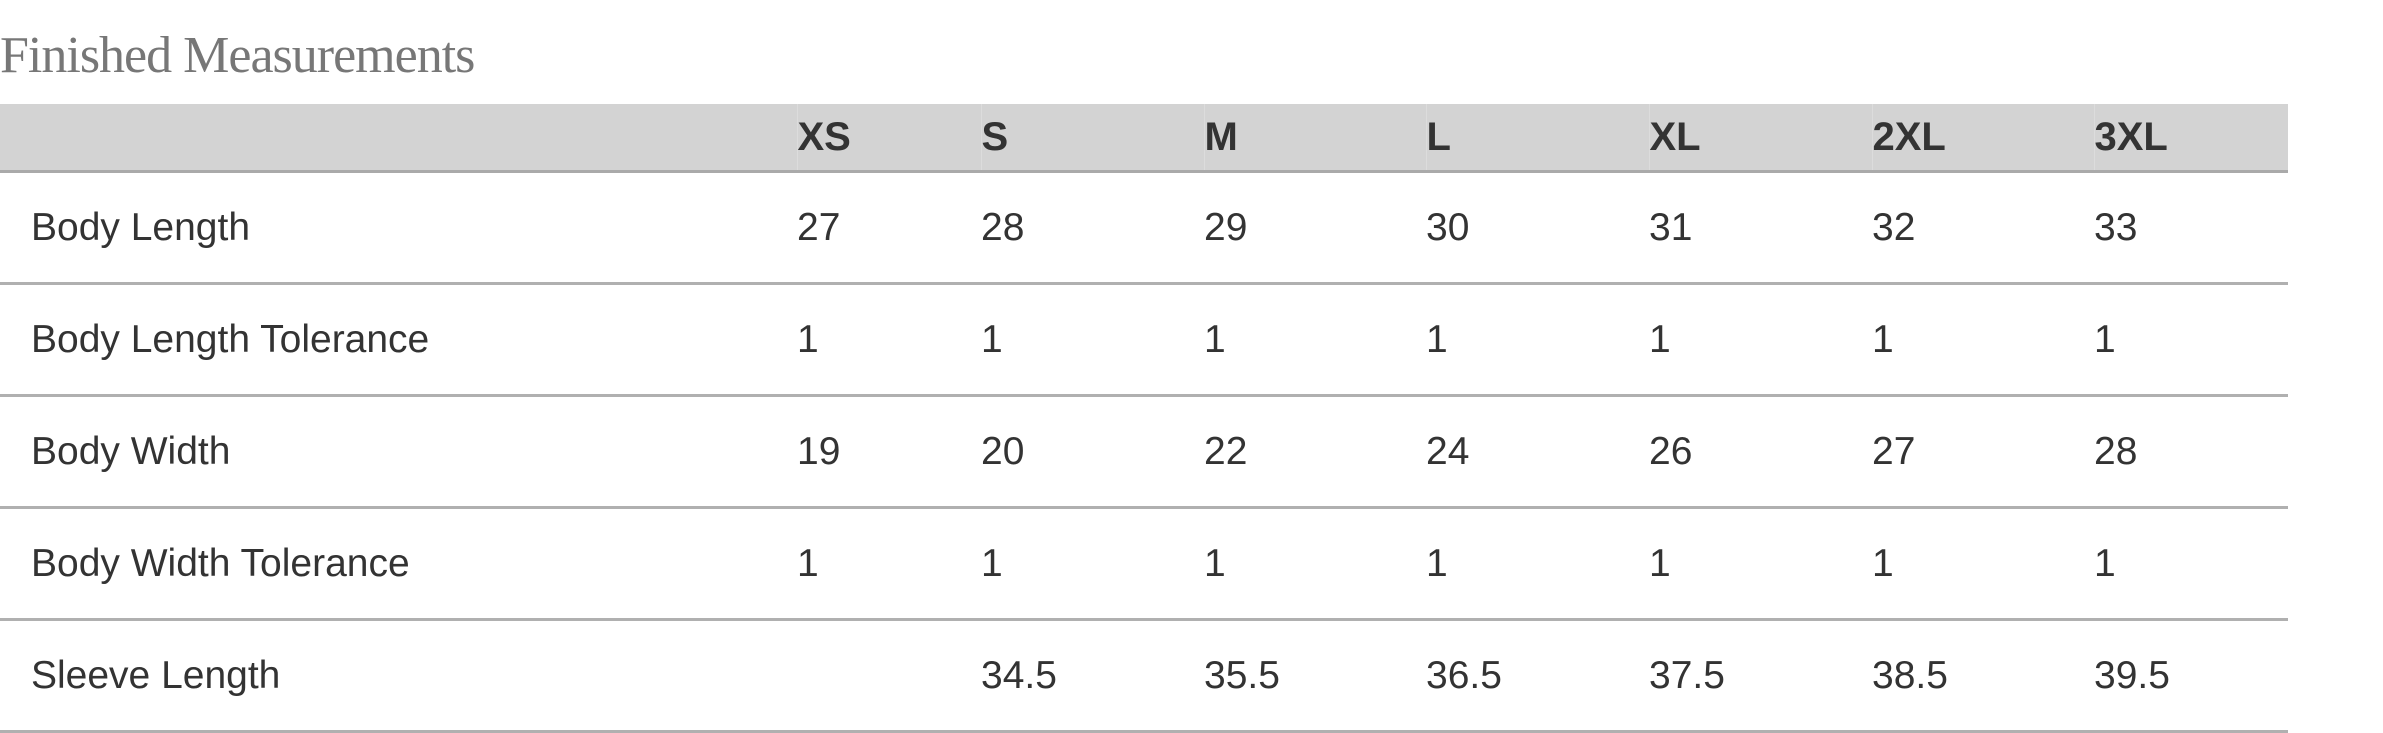 Image resolution: width=2383 pixels, height=733 pixels. I want to click on measurement-cell: 36.5, so click(1537, 676).